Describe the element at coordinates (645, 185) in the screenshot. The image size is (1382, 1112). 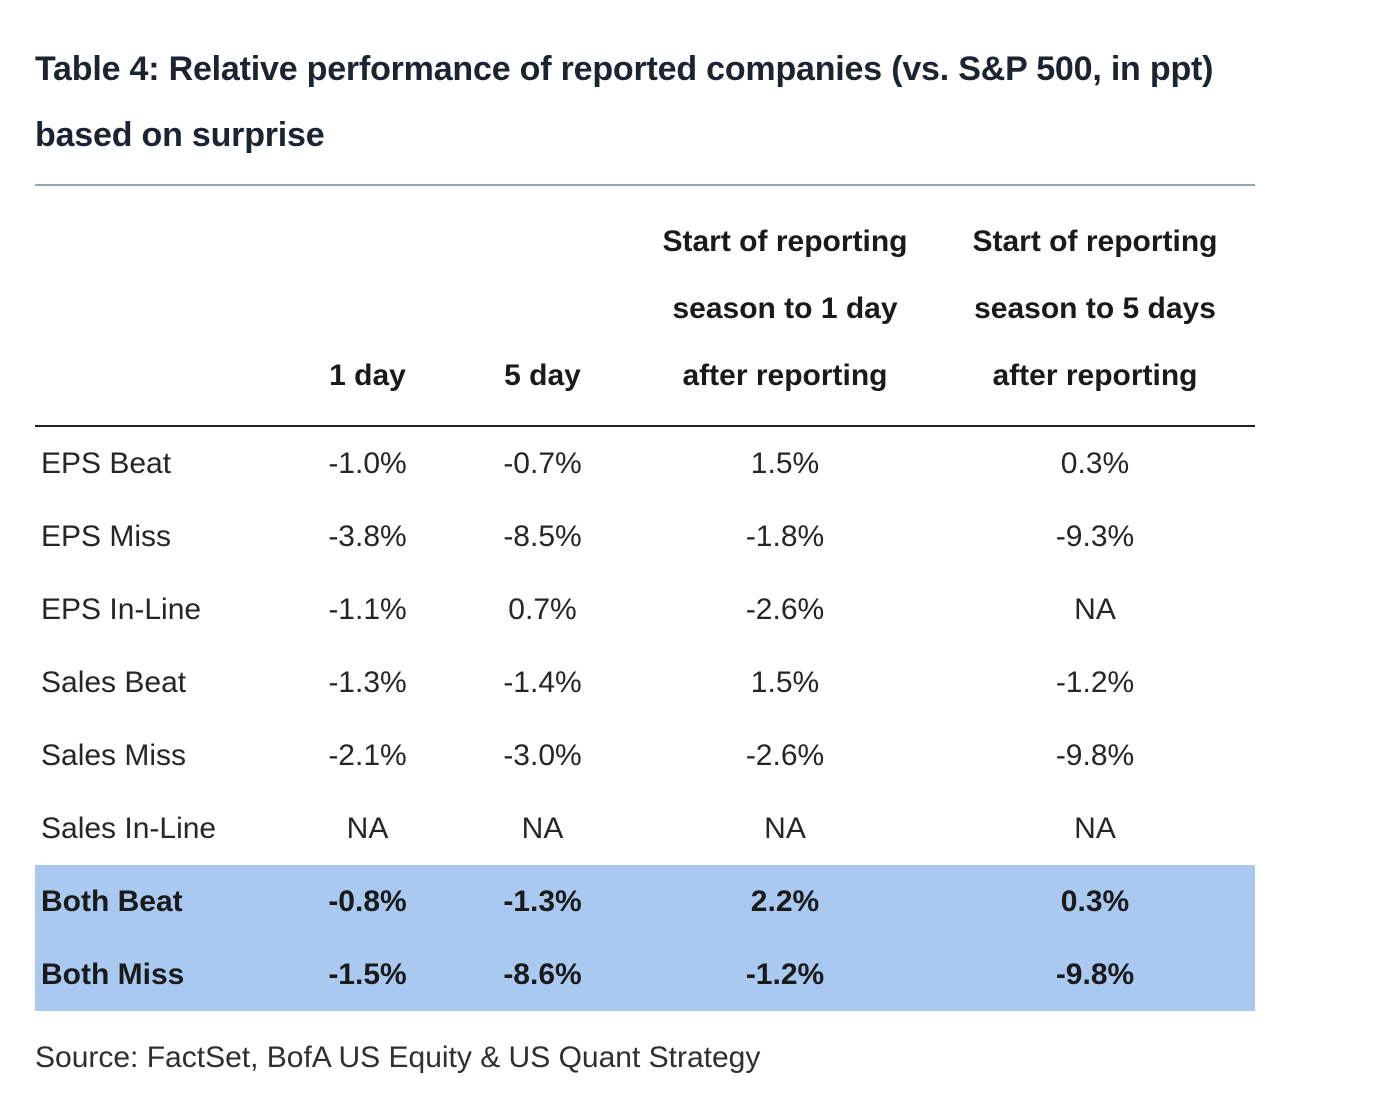
I see `title-divider` at that location.